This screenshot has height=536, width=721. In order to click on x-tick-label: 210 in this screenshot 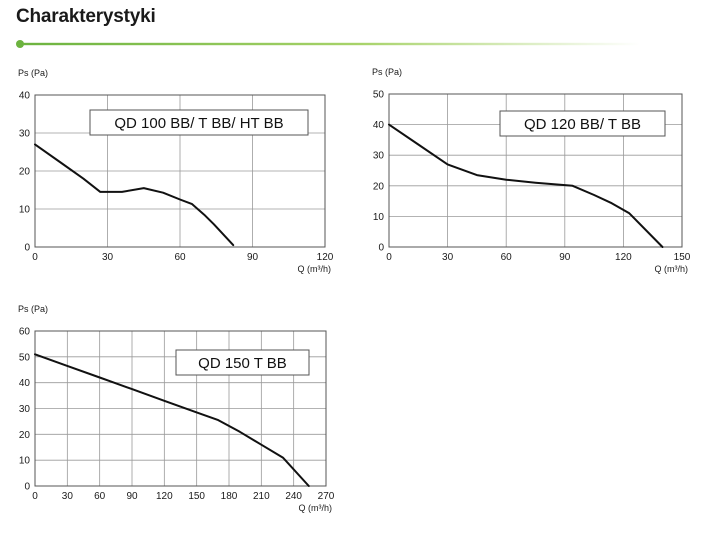, I will do `click(261, 496)`.